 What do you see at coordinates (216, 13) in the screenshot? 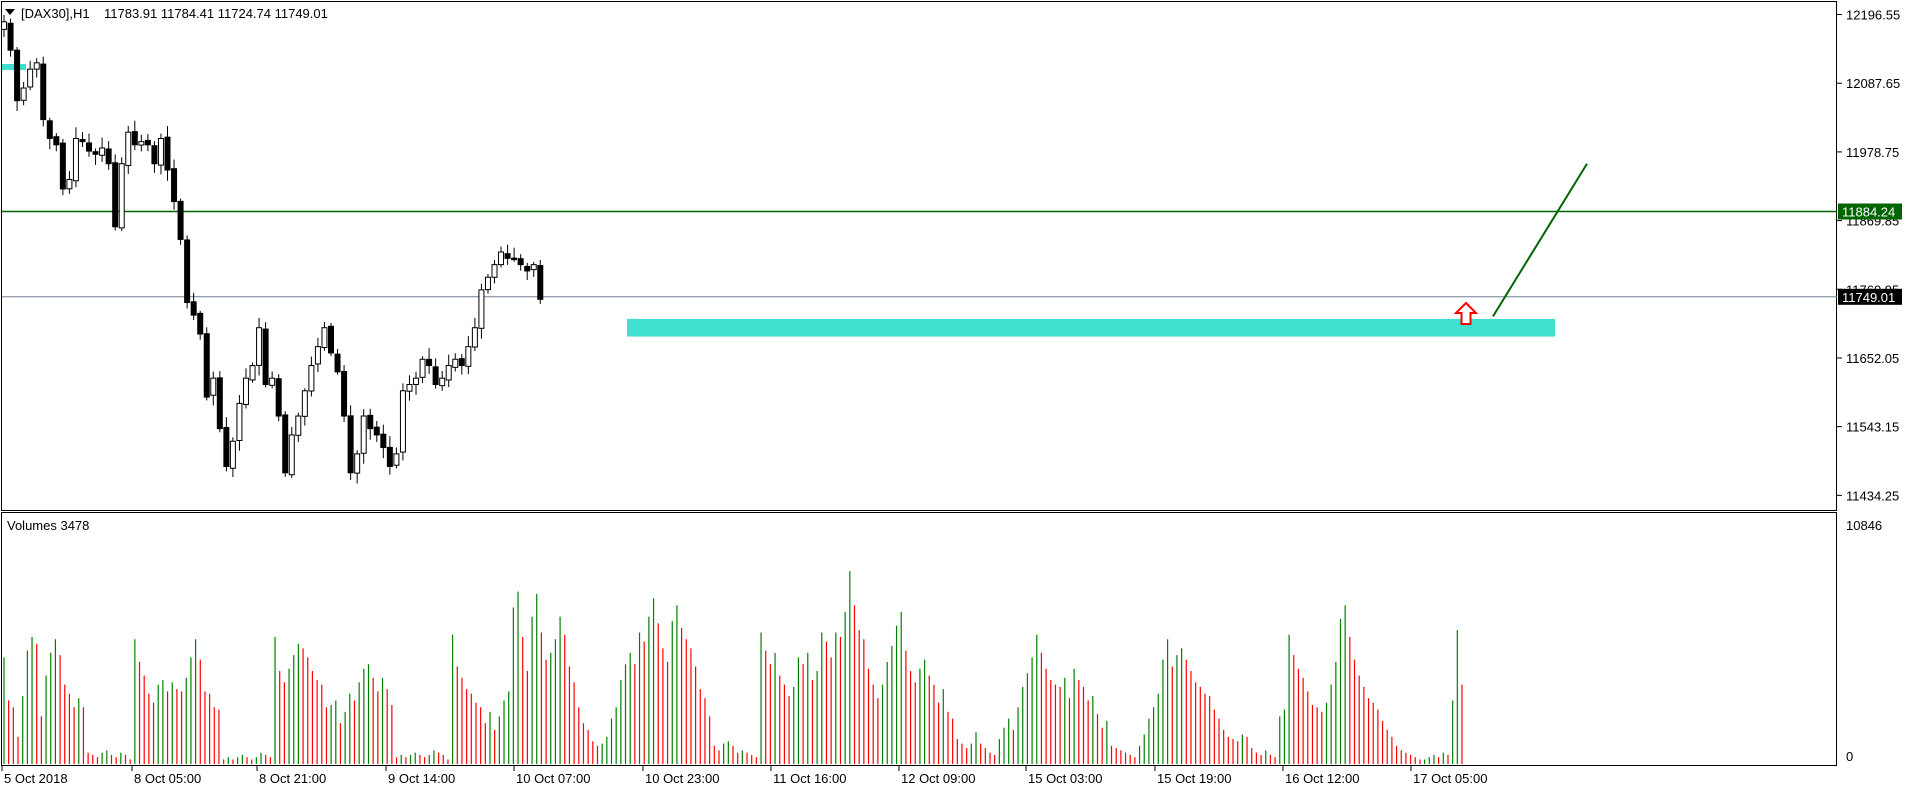
I see `ohlc-label: 11783.91 11784.41 11724.74 11749.01` at bounding box center [216, 13].